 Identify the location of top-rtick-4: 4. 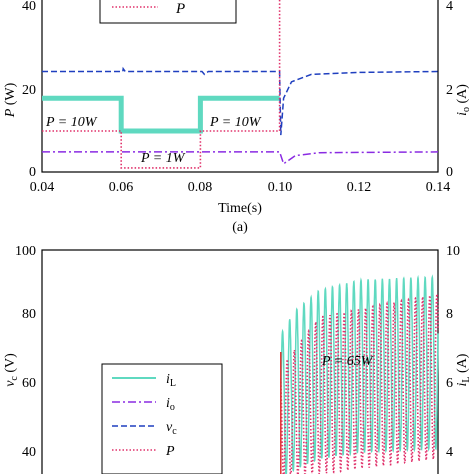
(449, 7).